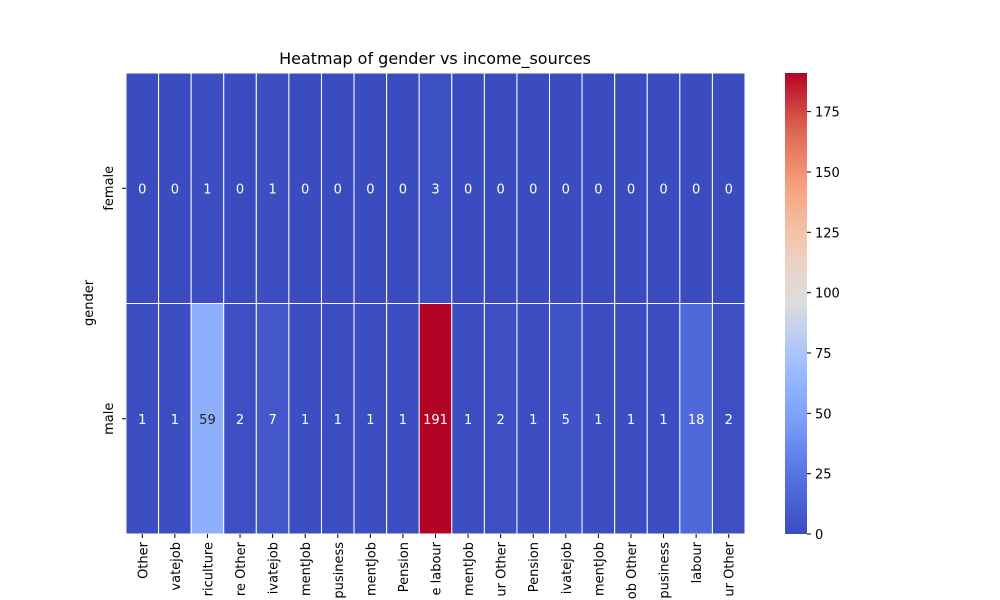 The image size is (1000, 600). I want to click on x-tick-label: re Other, so click(241, 568).